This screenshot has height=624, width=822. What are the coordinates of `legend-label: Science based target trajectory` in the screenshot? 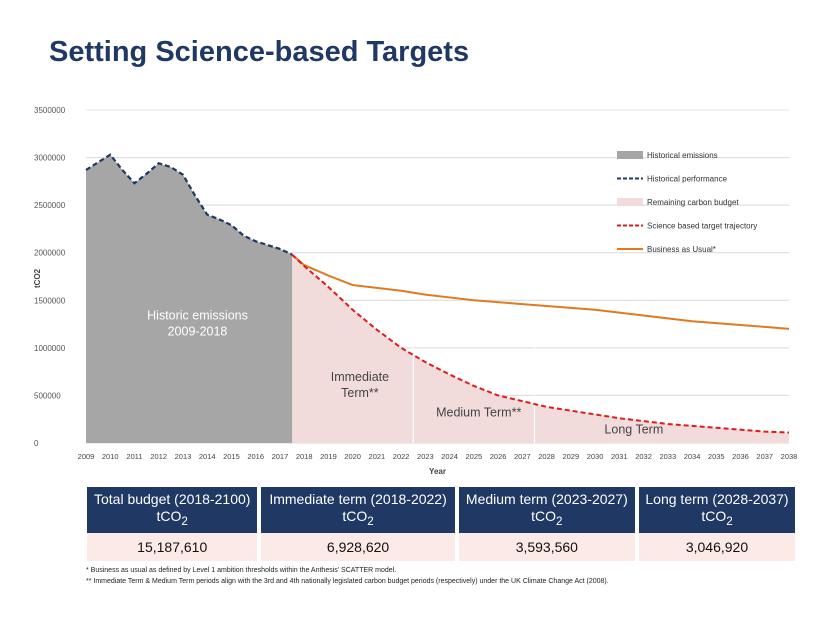 It's located at (702, 226).